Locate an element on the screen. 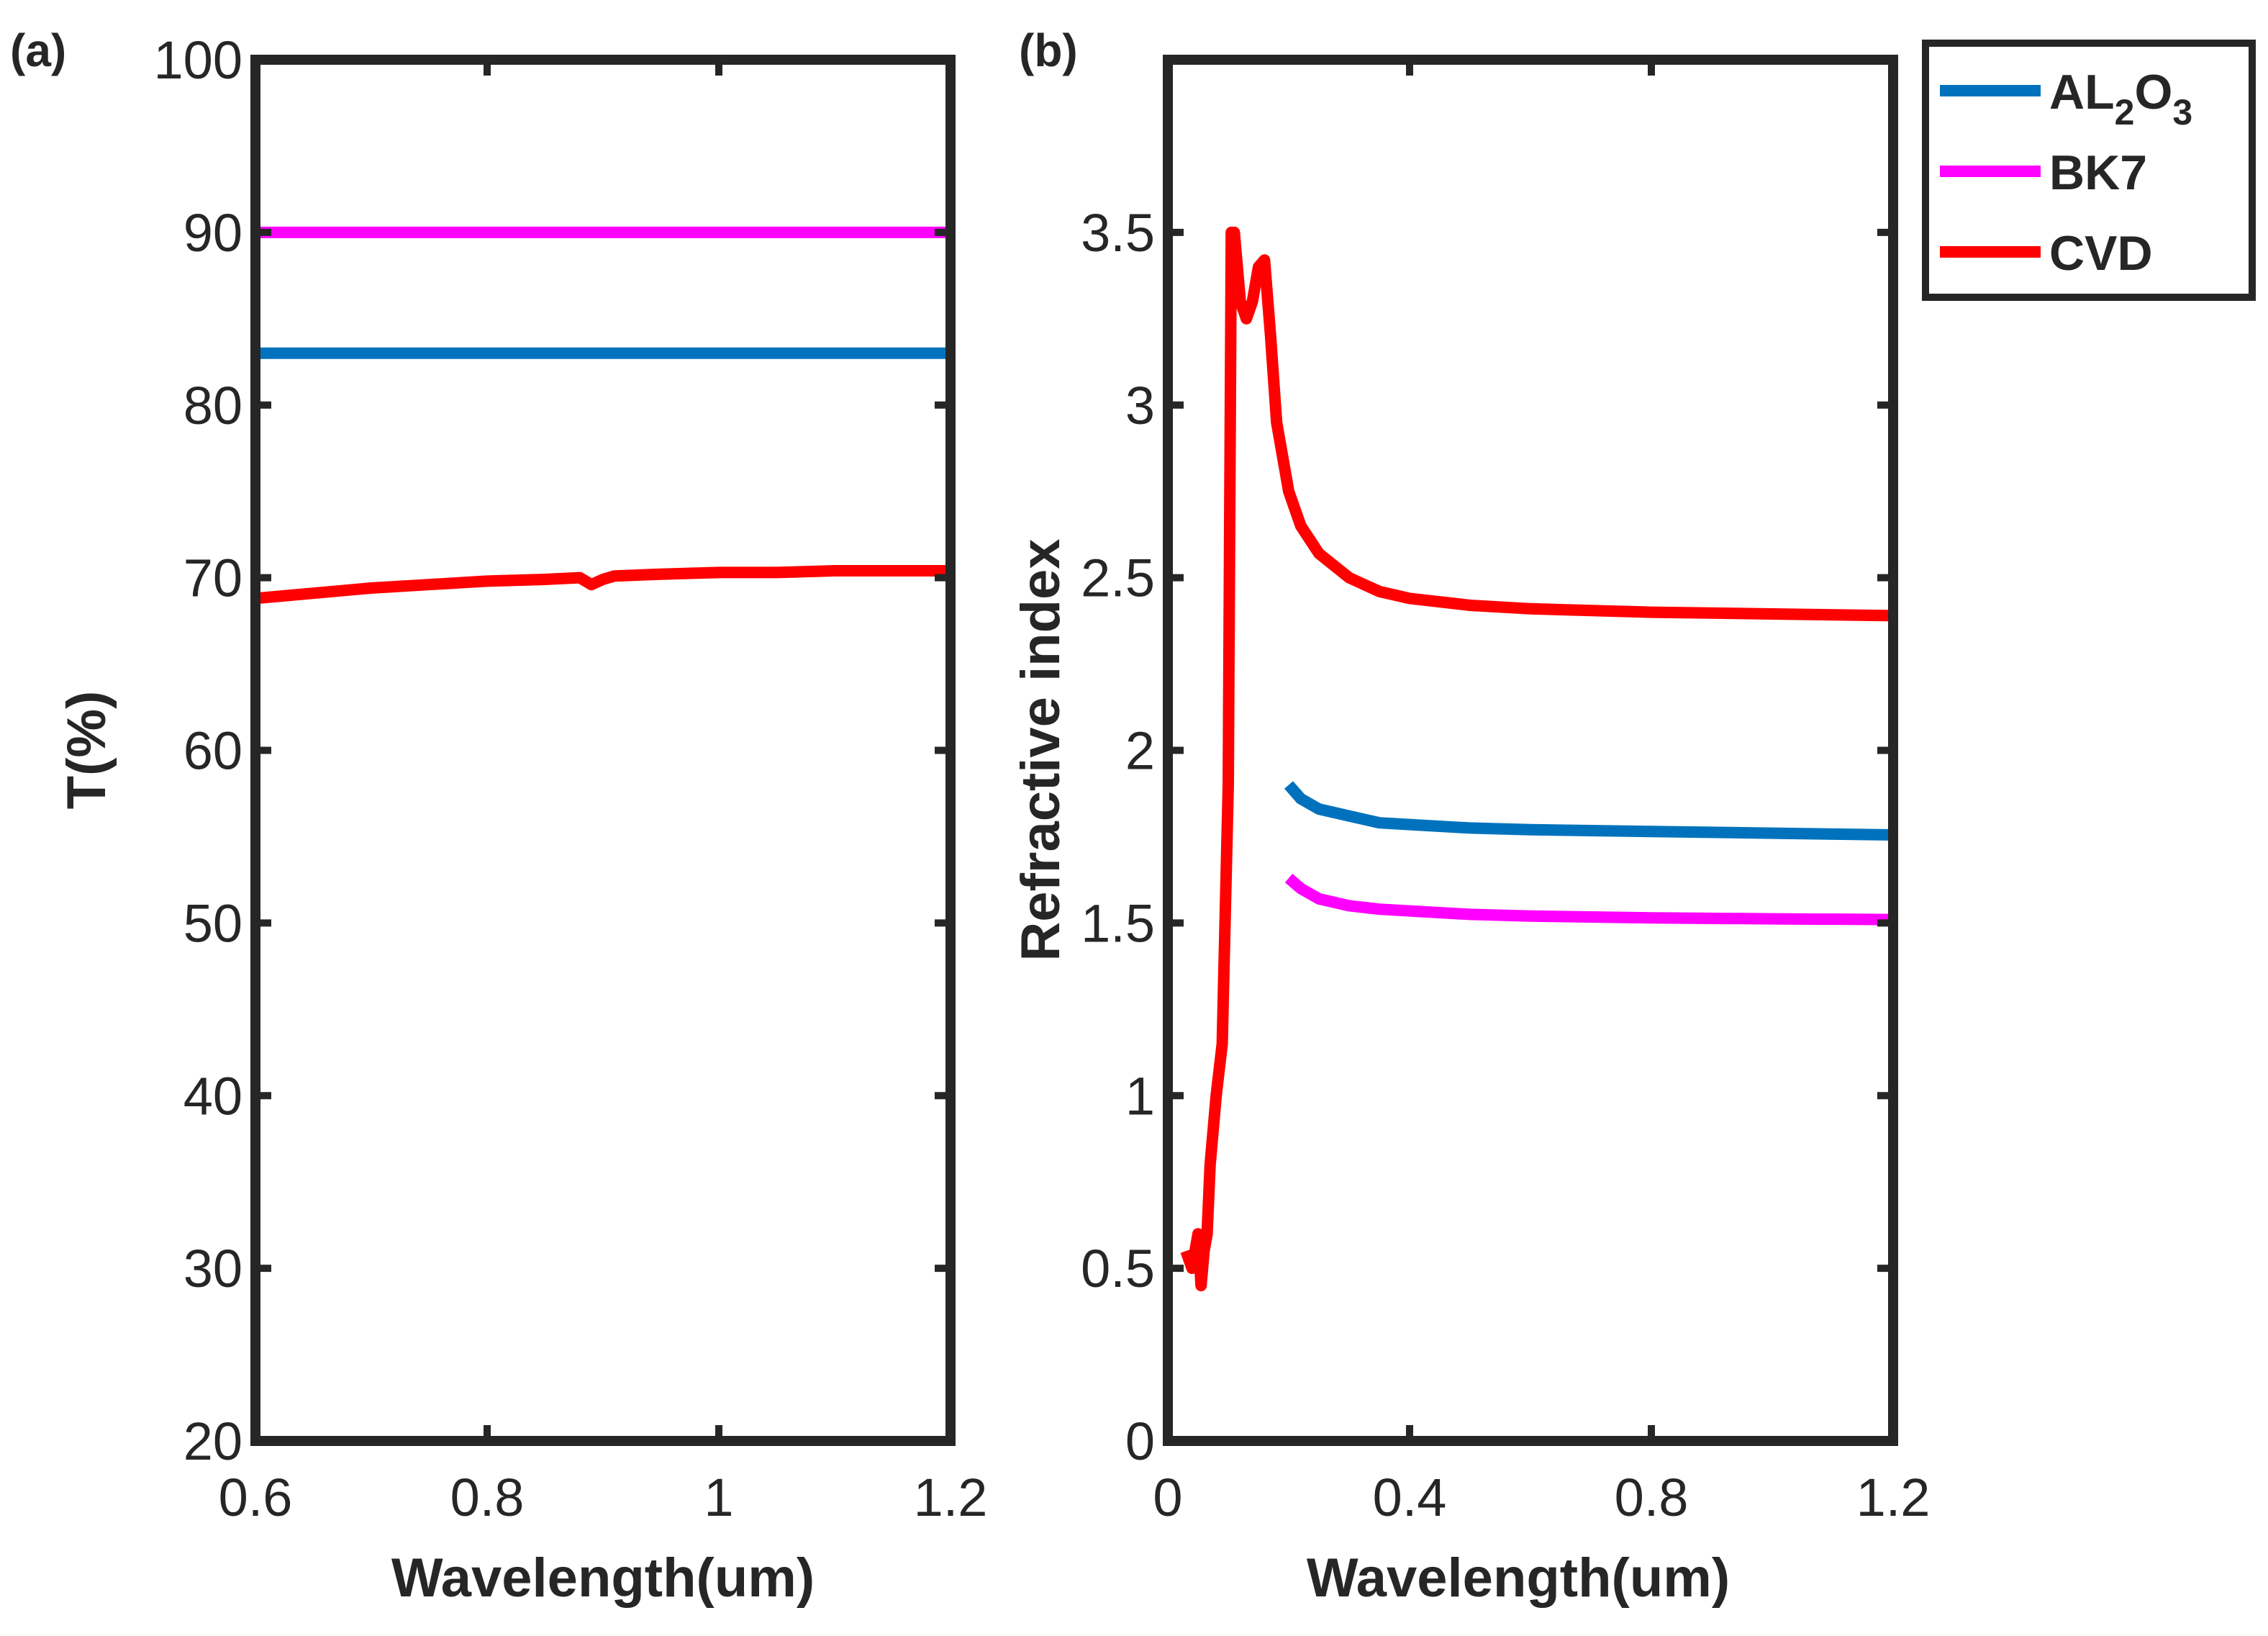  panel-a-ytick-label: 50 is located at coordinates (212, 923).